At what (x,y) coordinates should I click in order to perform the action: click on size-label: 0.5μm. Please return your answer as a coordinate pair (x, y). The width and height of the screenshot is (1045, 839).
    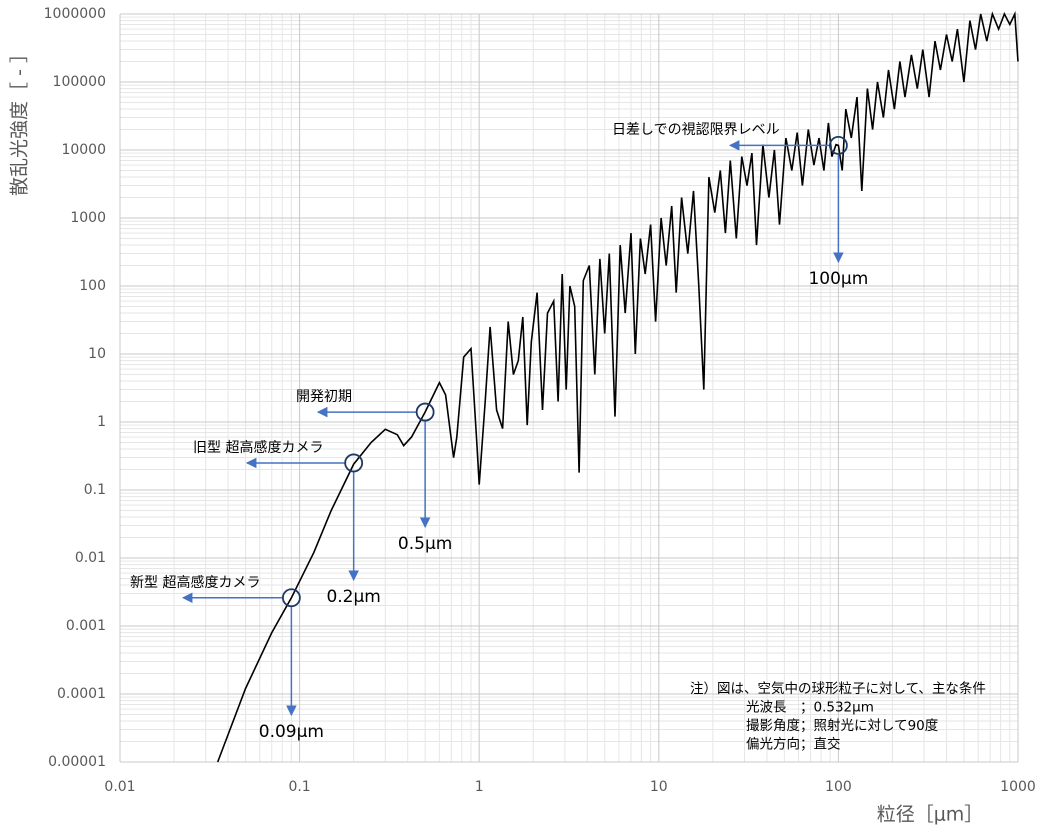
    Looking at the image, I should click on (425, 544).